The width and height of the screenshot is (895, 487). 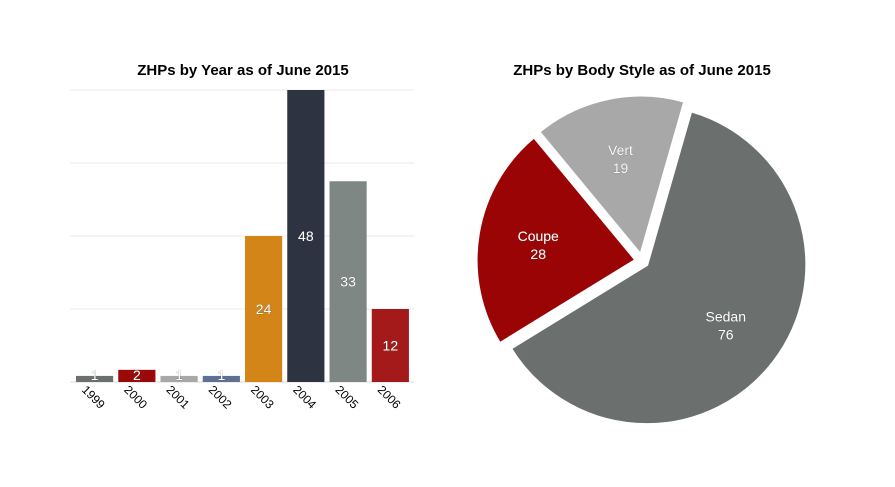 I want to click on bar-2002, so click(x=221, y=378).